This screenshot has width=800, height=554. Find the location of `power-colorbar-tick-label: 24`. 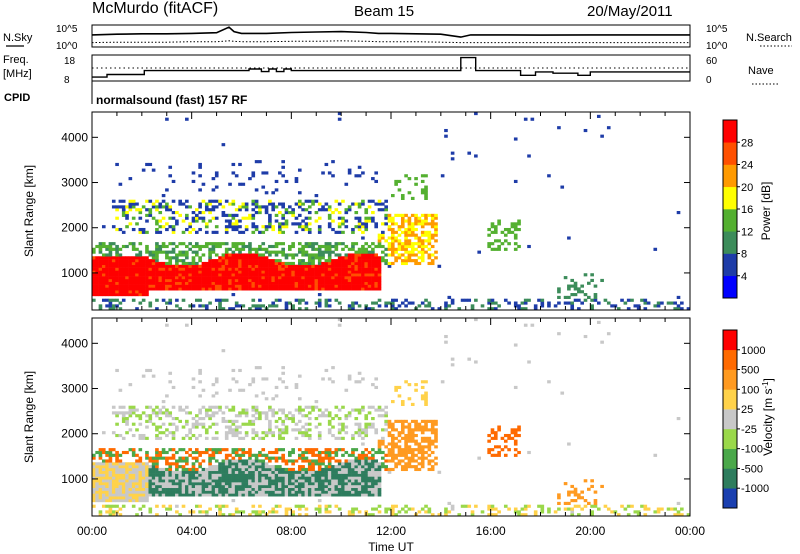

power-colorbar-tick-label: 24 is located at coordinates (747, 166).